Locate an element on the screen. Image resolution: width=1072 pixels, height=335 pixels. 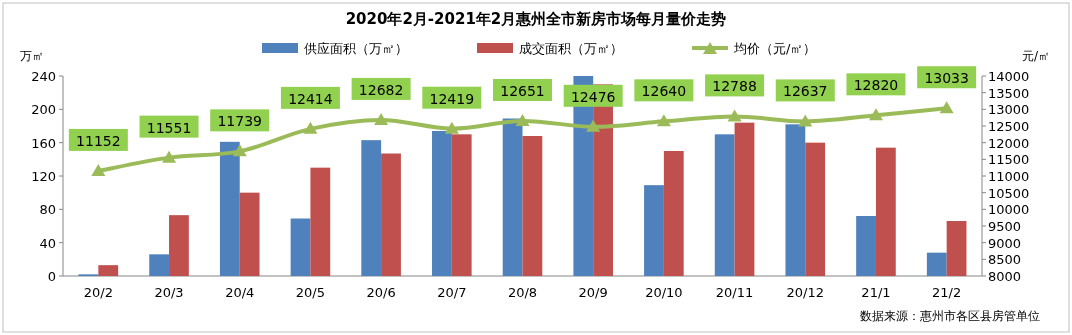
x-tick-label: 20/6 is located at coordinates (381, 292).